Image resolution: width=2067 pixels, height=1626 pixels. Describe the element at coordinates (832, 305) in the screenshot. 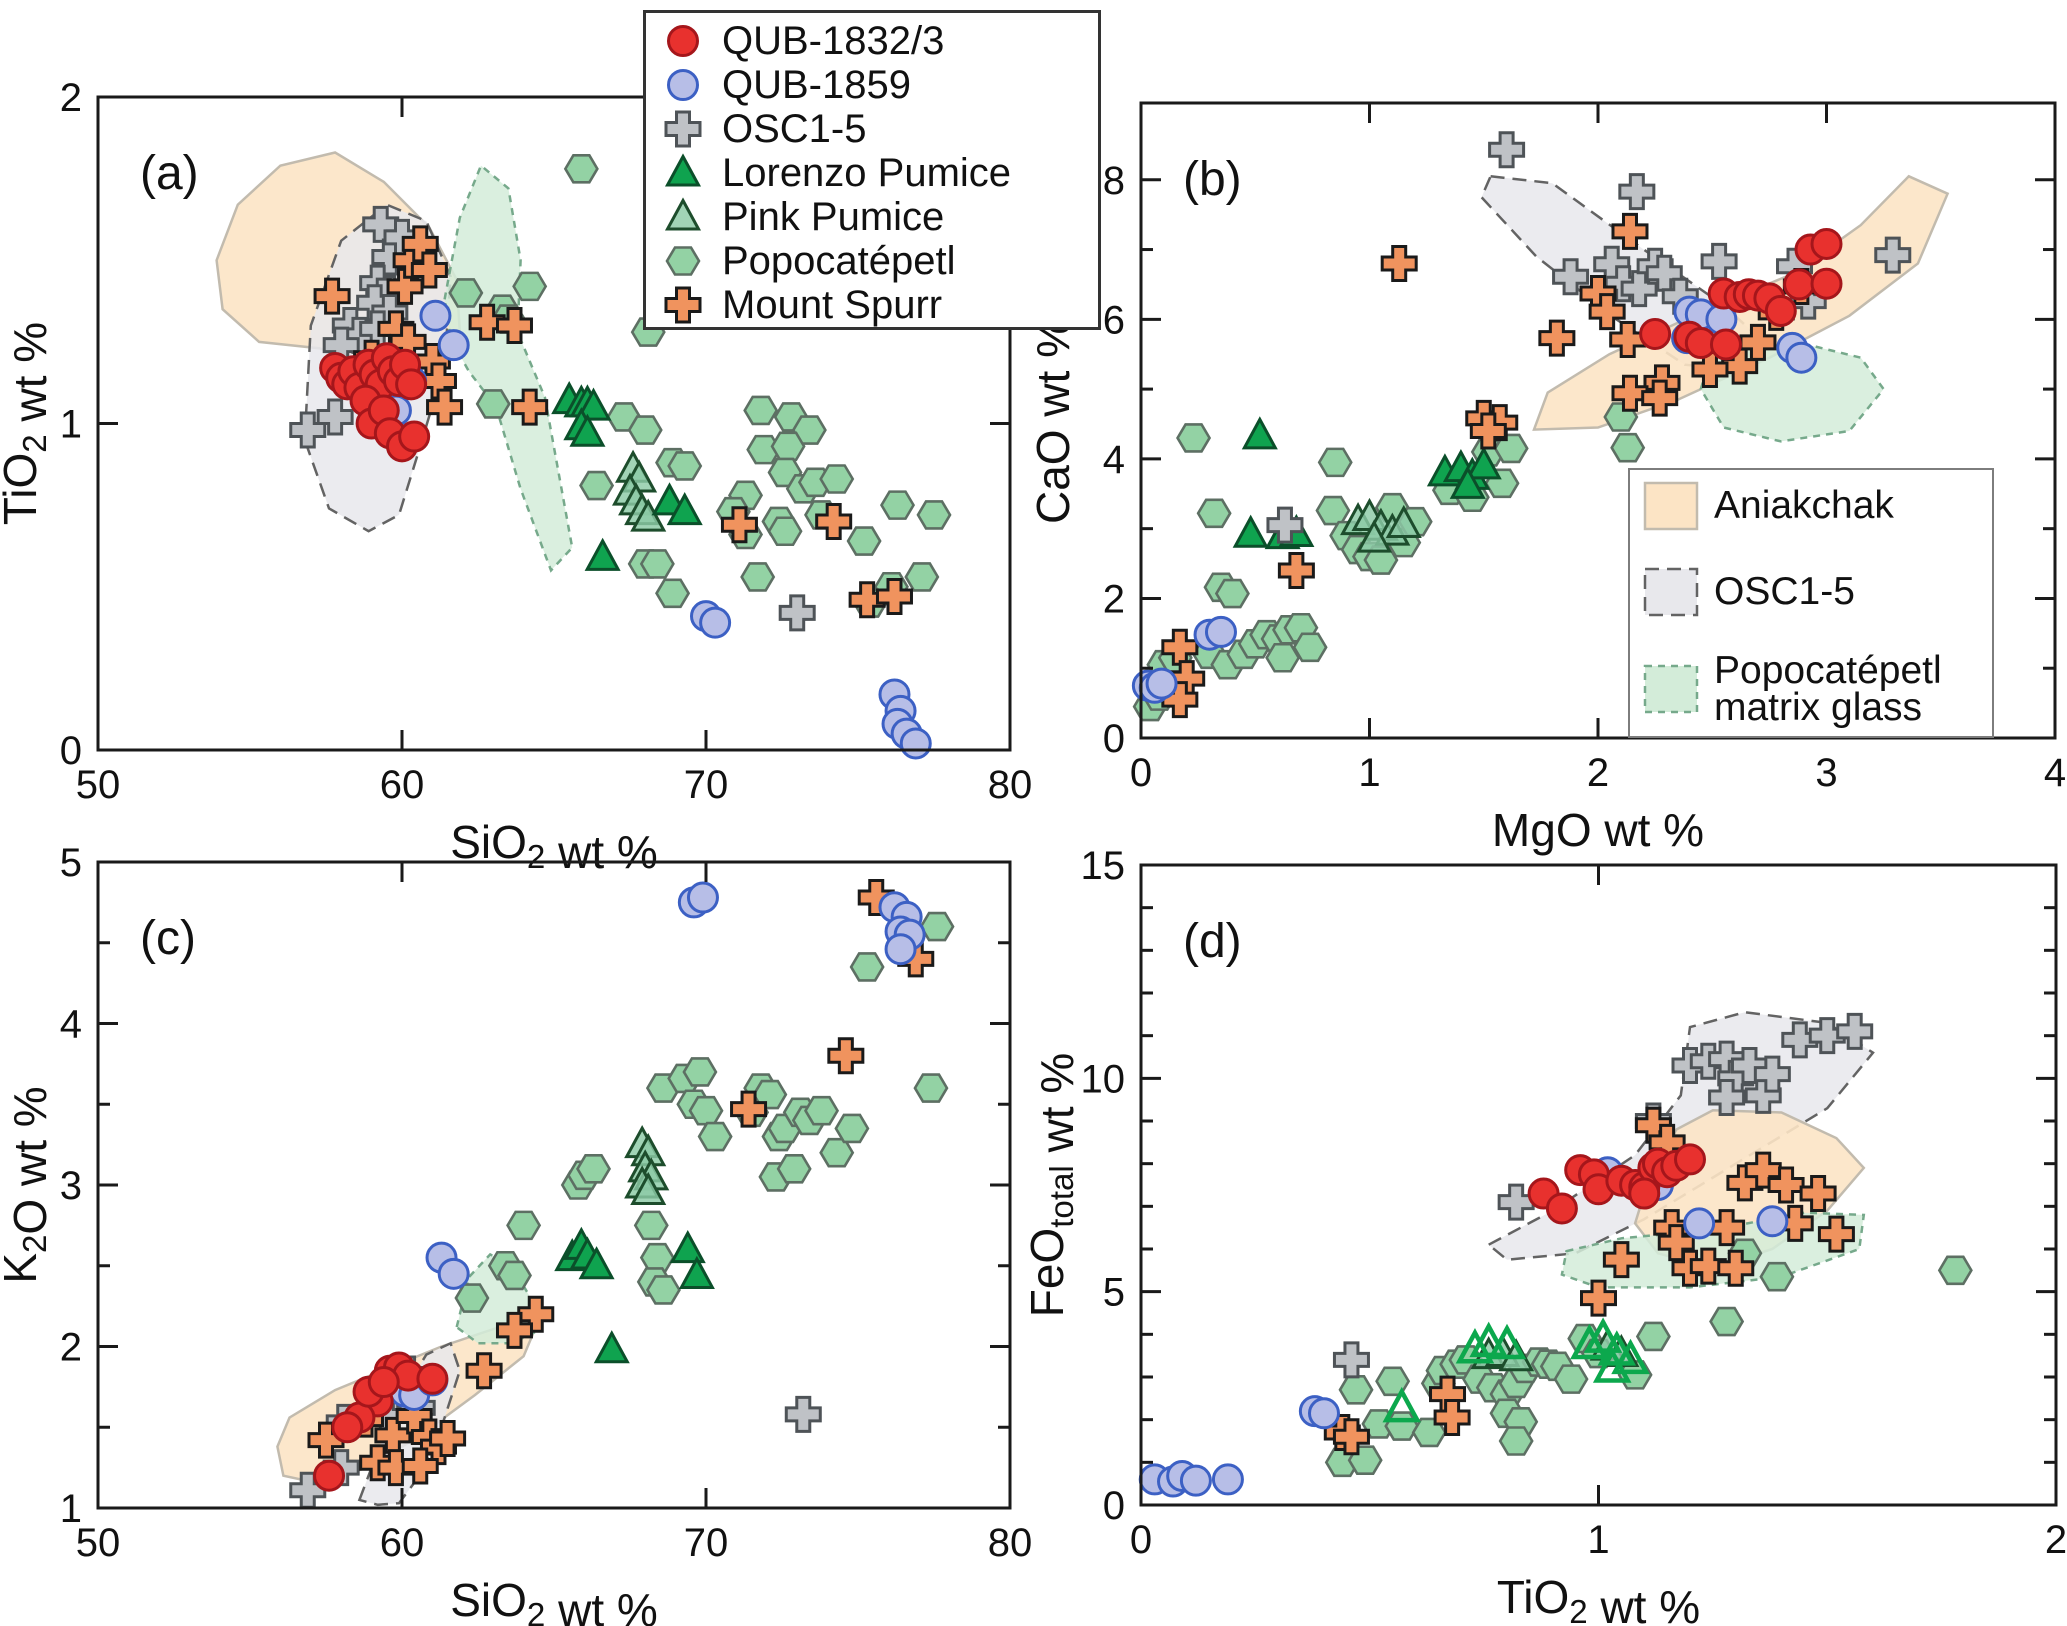

I see `legend-item-label: Mount Spurr` at that location.